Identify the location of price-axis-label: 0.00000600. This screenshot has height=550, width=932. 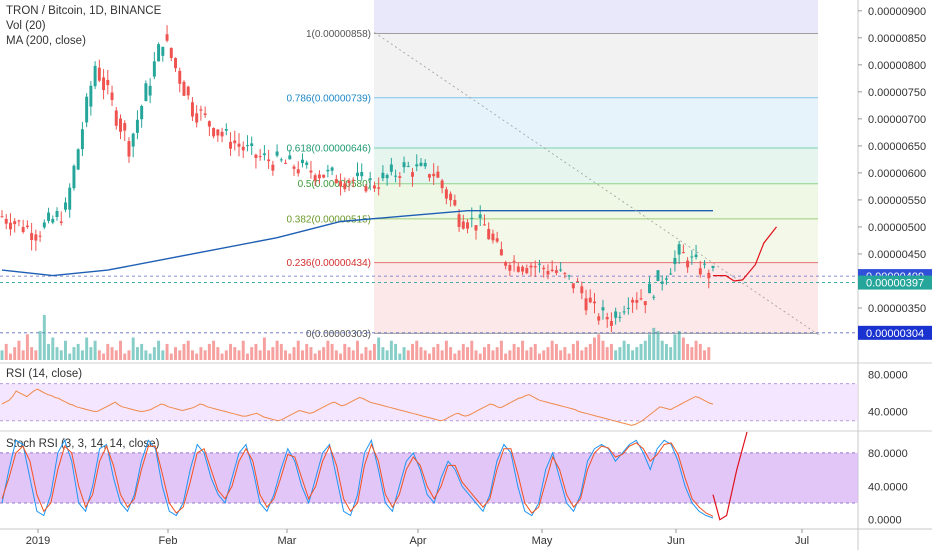
(897, 174).